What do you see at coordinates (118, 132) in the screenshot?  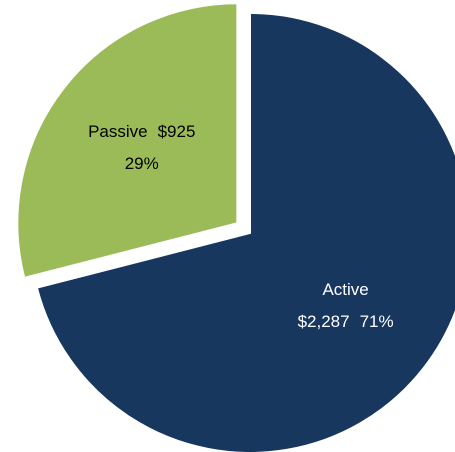 I see `category-label: Passive` at bounding box center [118, 132].